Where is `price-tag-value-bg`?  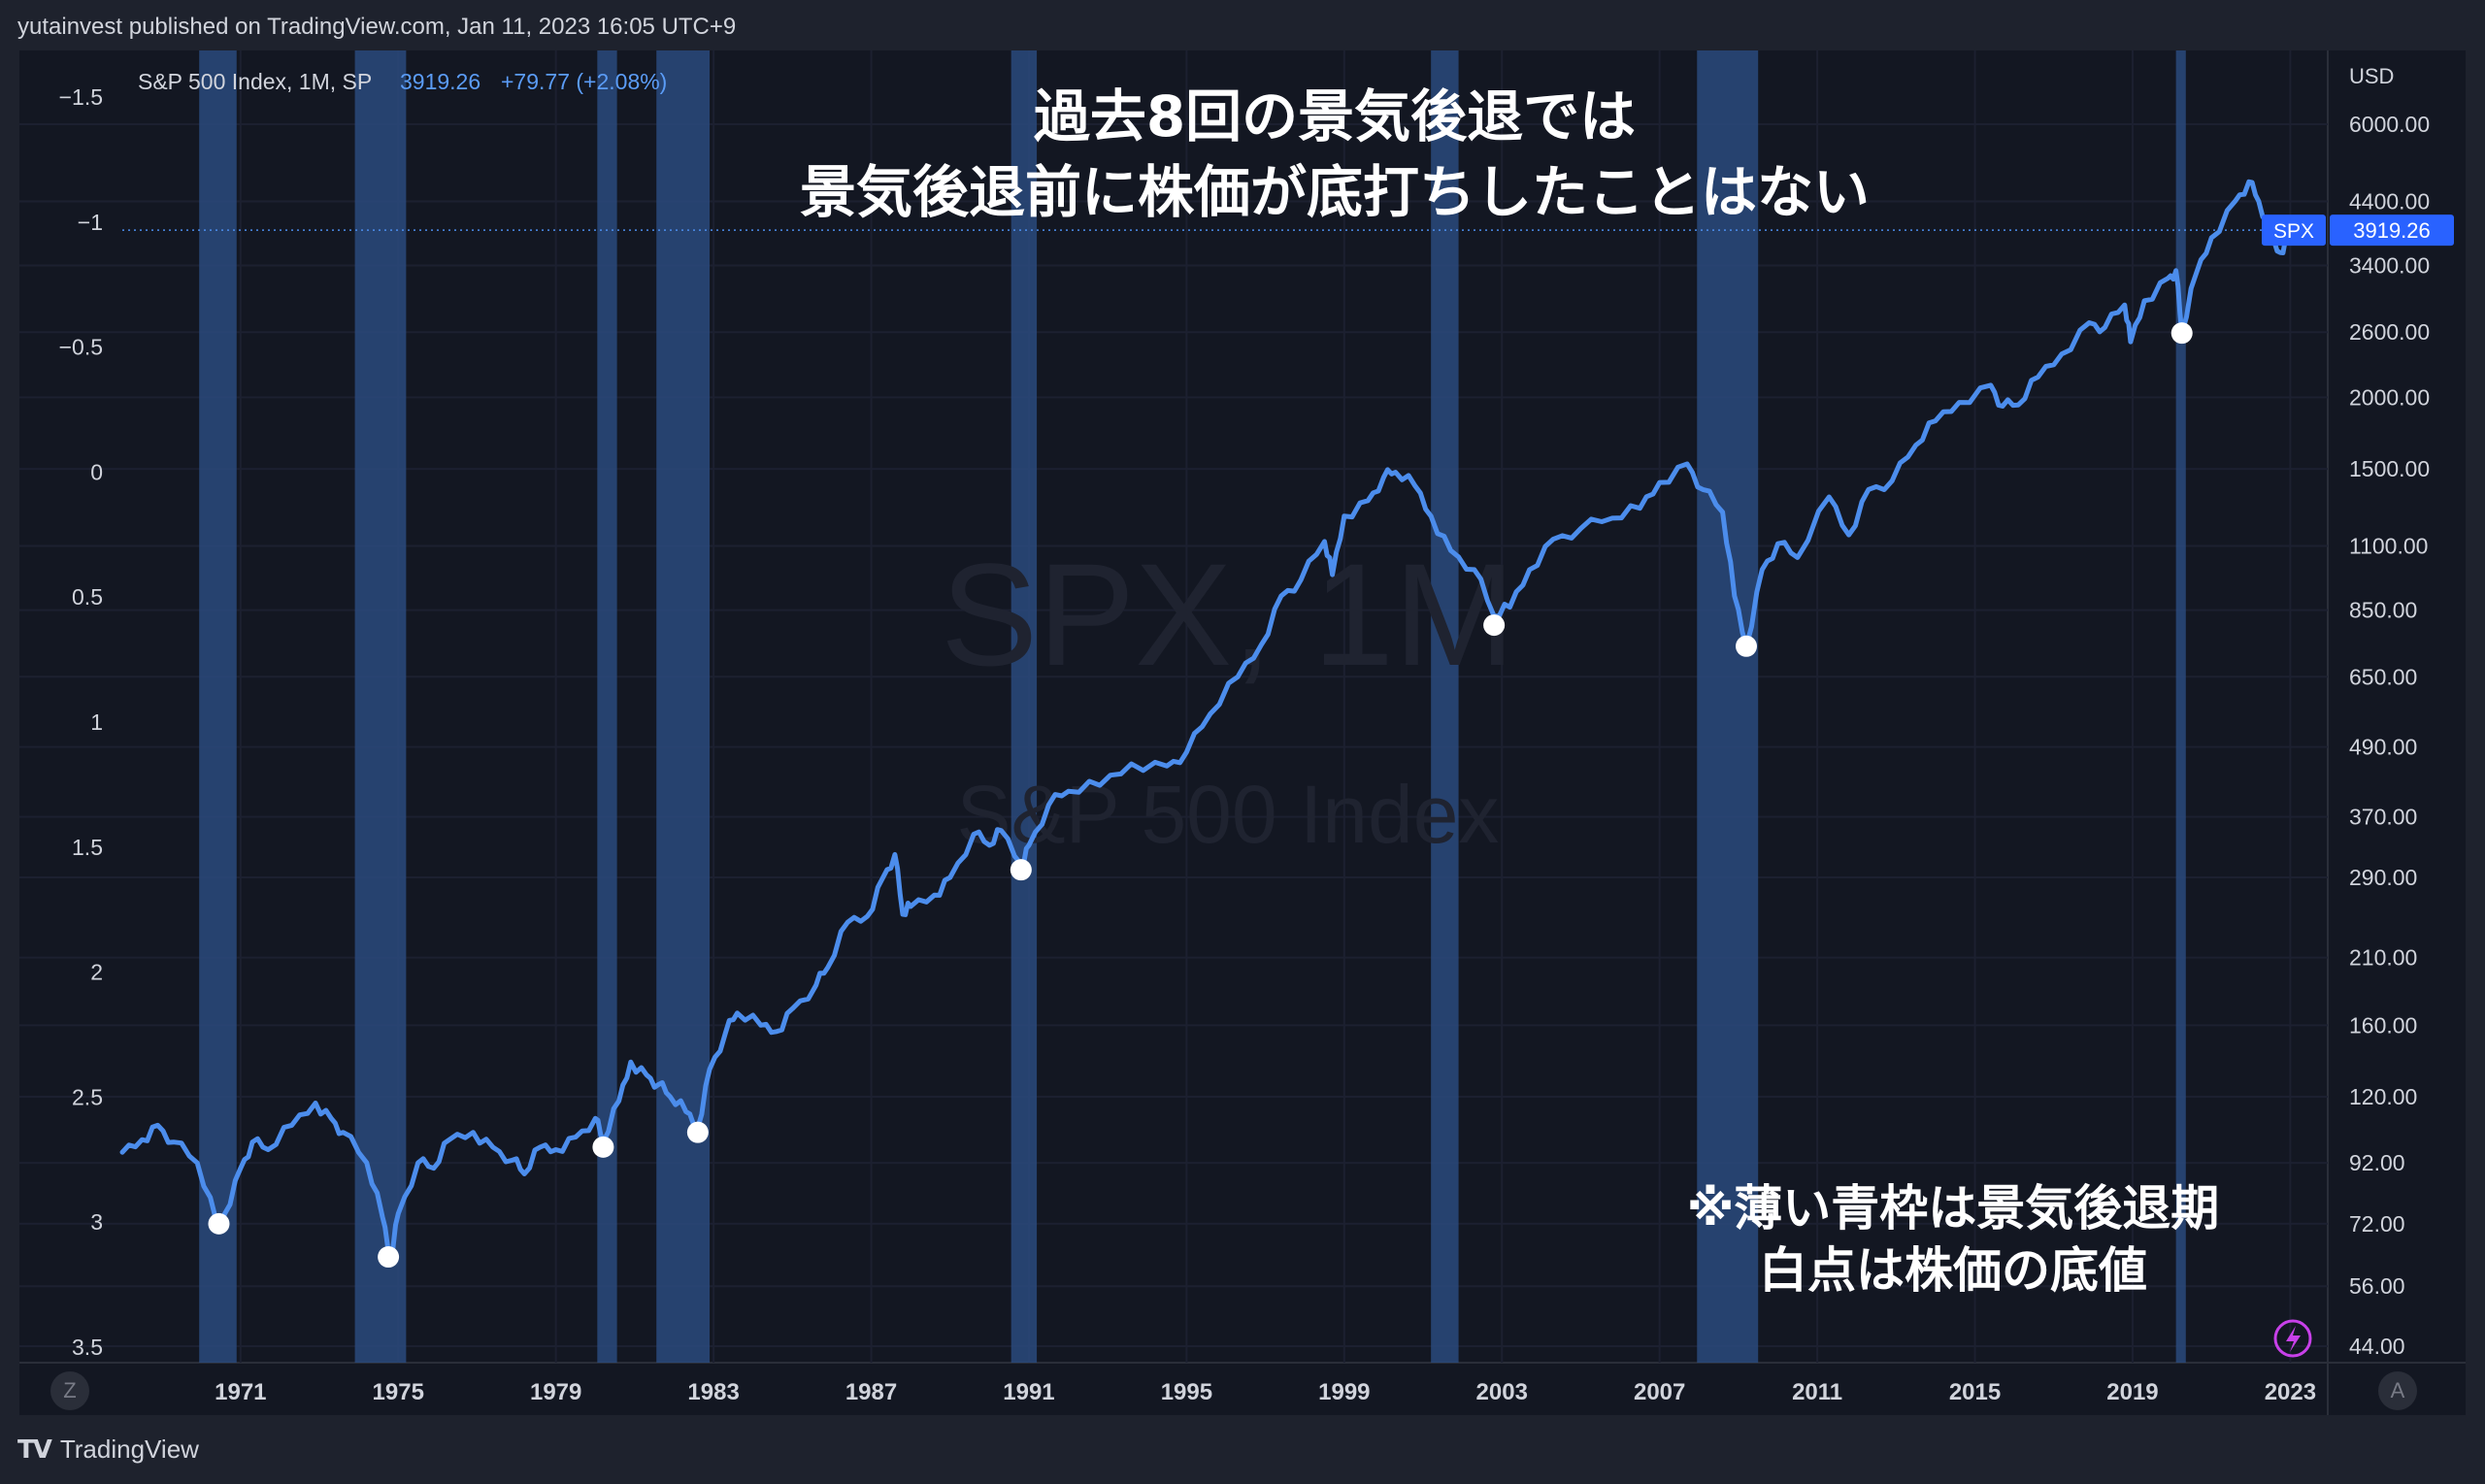
price-tag-value-bg is located at coordinates (2392, 230).